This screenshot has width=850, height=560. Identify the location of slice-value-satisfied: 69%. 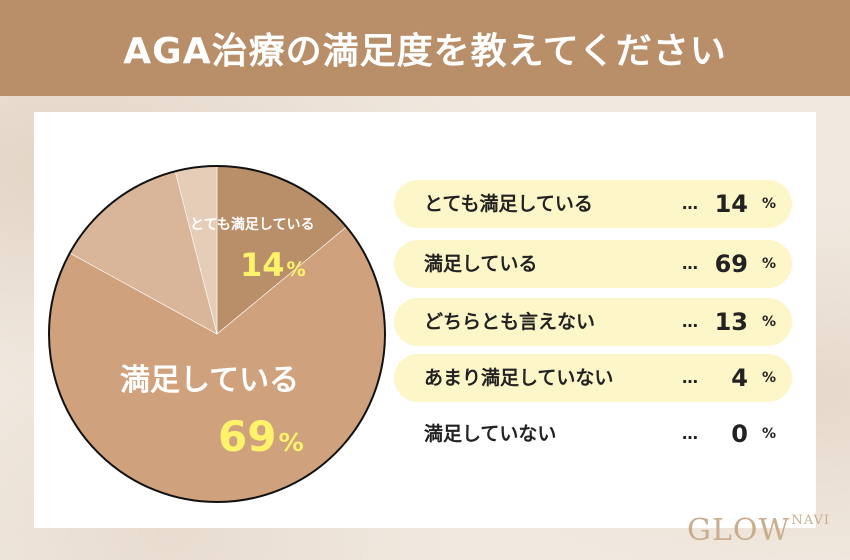
(261, 436).